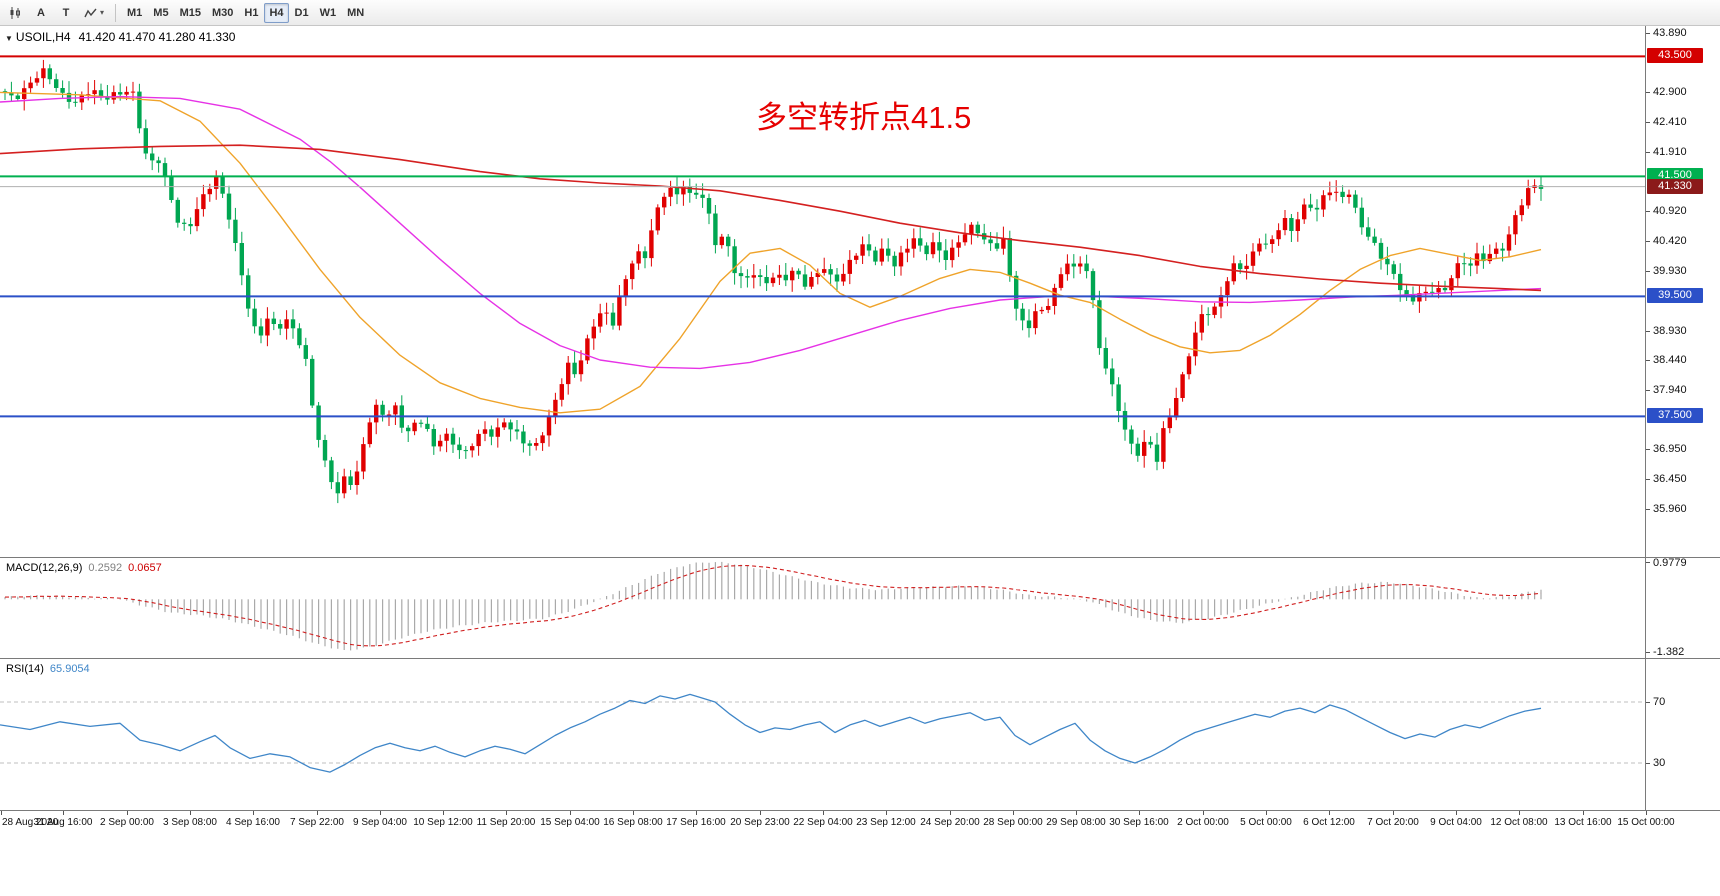  Describe the element at coordinates (355, 13) in the screenshot. I see `timeframe-button-mn: MN` at that location.